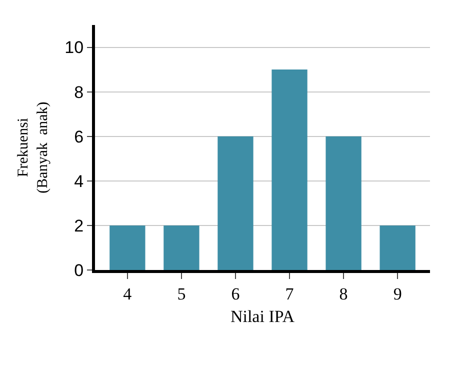 The height and width of the screenshot is (370, 474). Describe the element at coordinates (235, 294) in the screenshot. I see `x-tick-label: 6` at that location.